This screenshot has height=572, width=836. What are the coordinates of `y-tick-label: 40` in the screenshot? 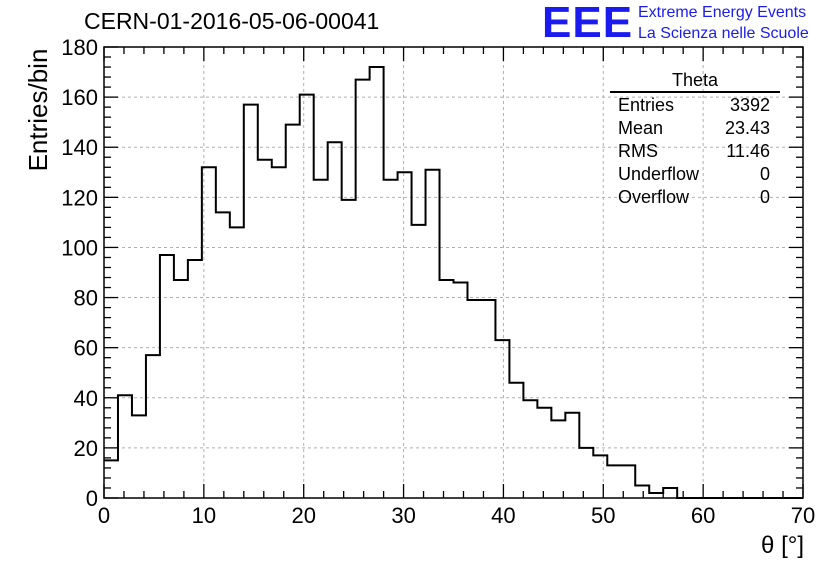 It's located at (86, 398).